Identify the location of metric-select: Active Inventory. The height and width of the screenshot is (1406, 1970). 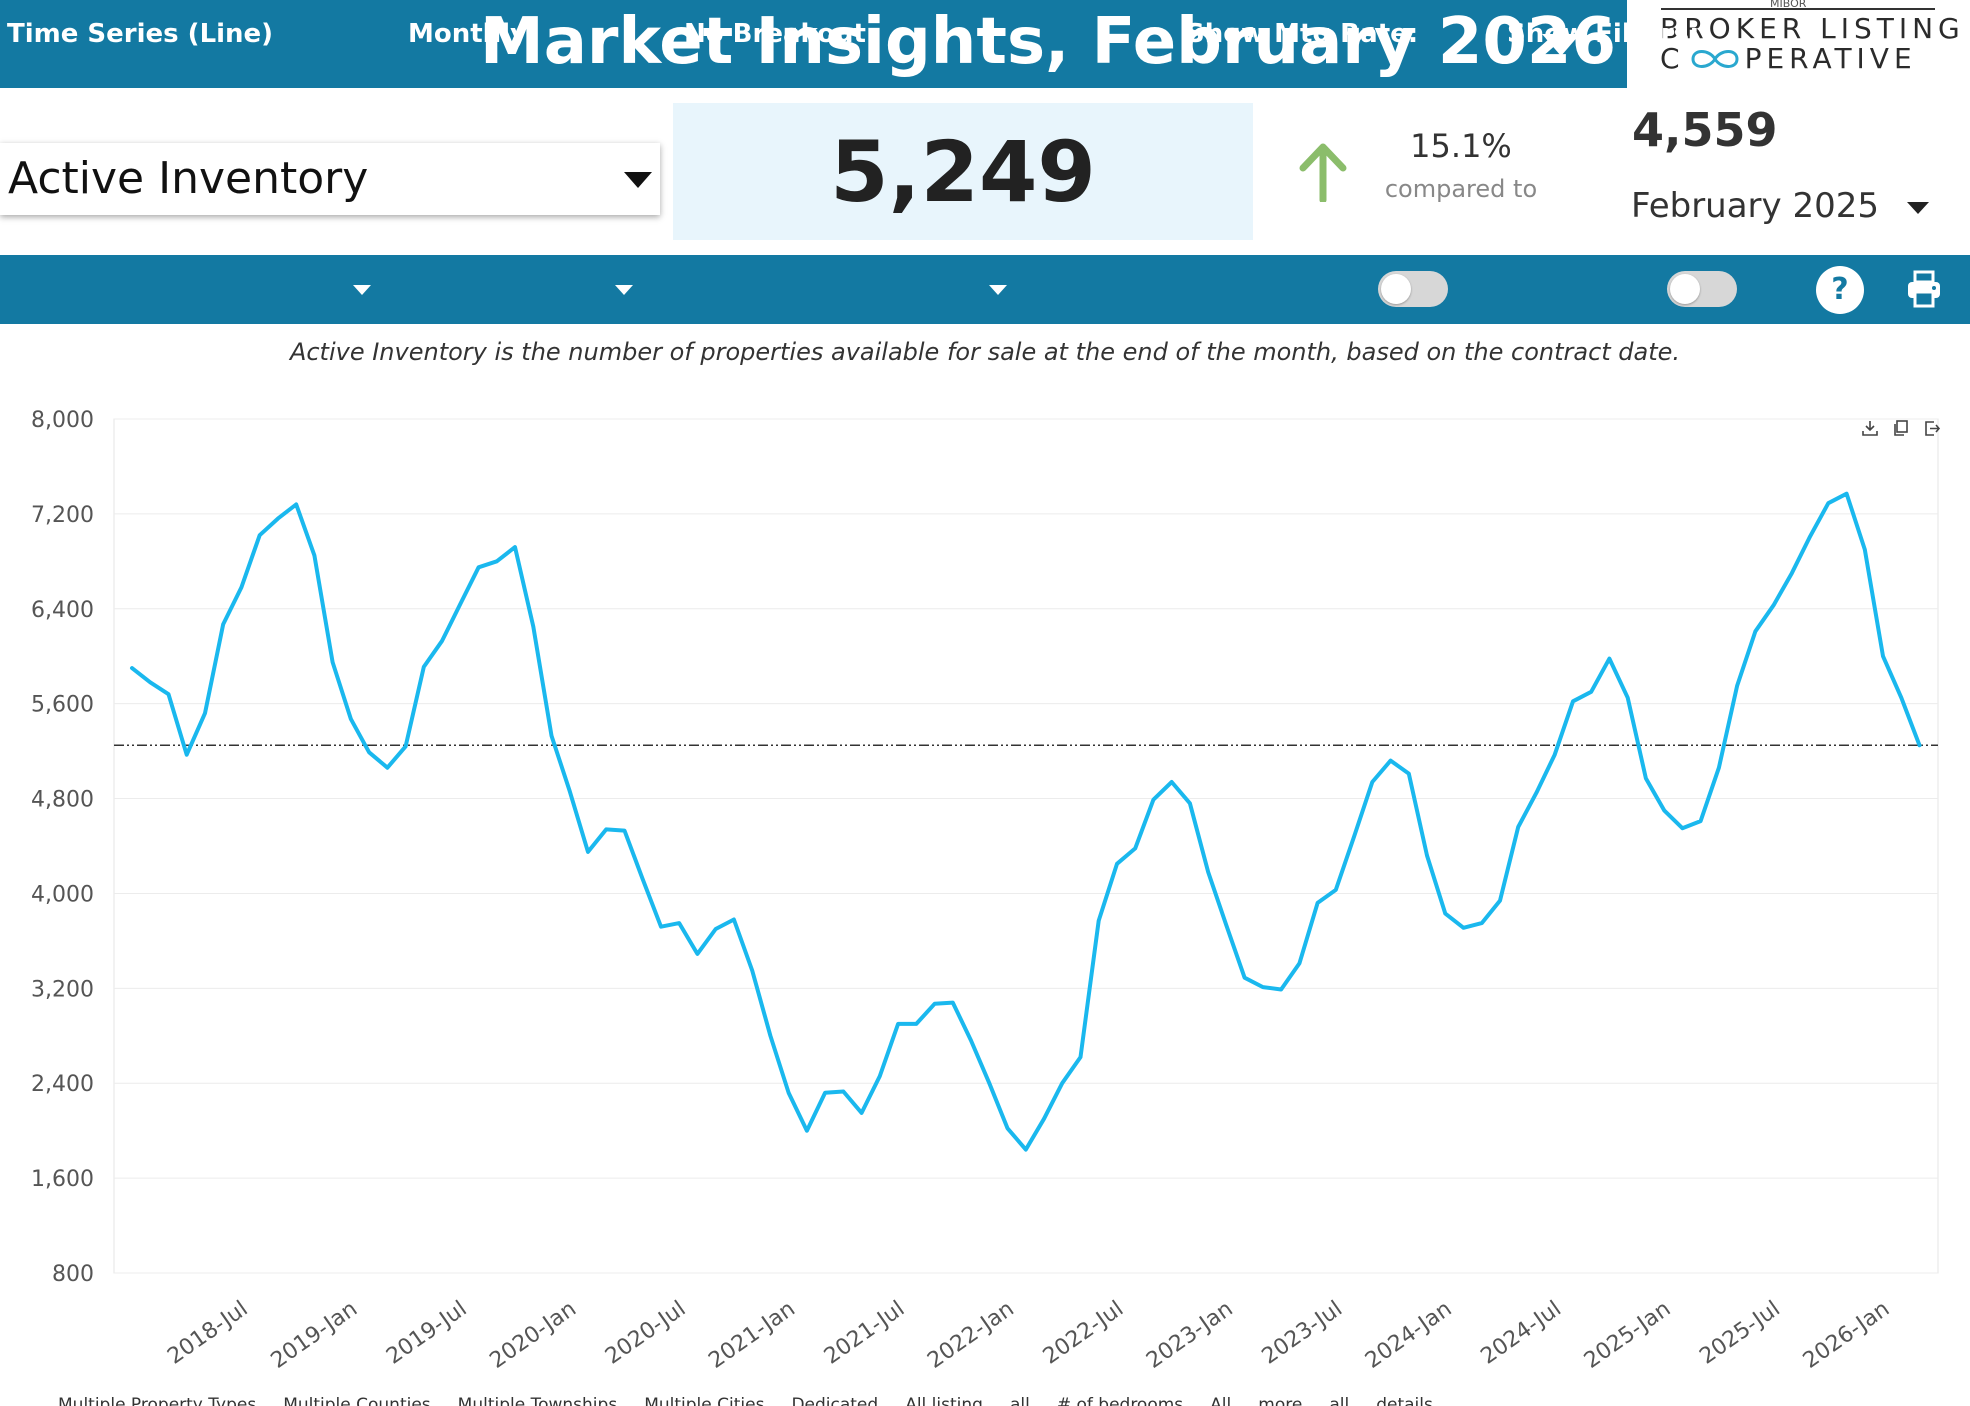
(330, 179).